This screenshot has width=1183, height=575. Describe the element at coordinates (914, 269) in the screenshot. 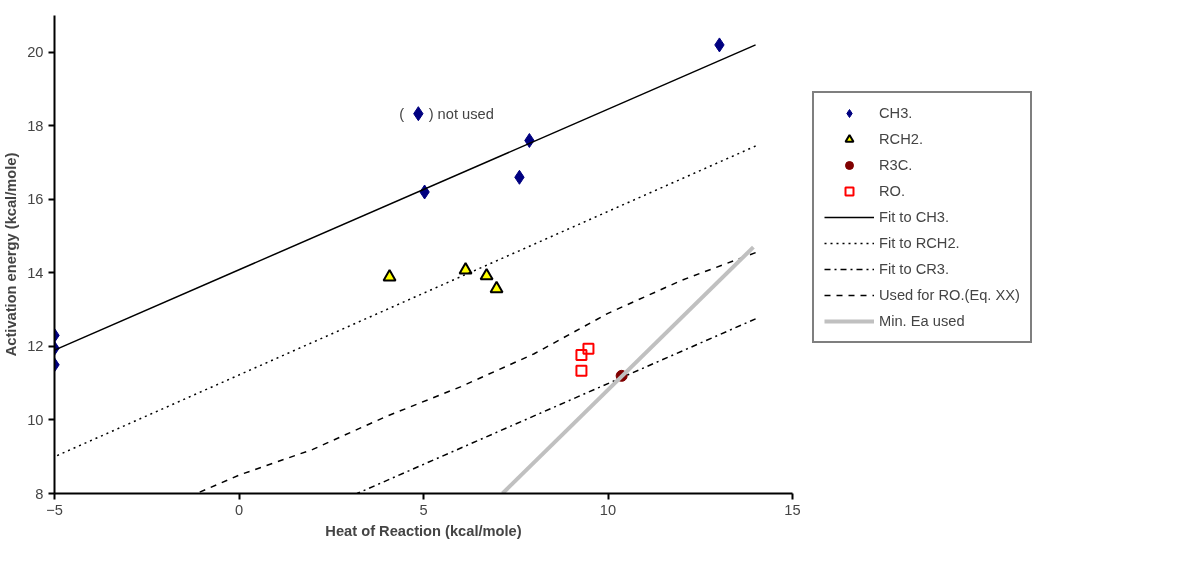

I see `legend-label: Fit to CR3.` at that location.